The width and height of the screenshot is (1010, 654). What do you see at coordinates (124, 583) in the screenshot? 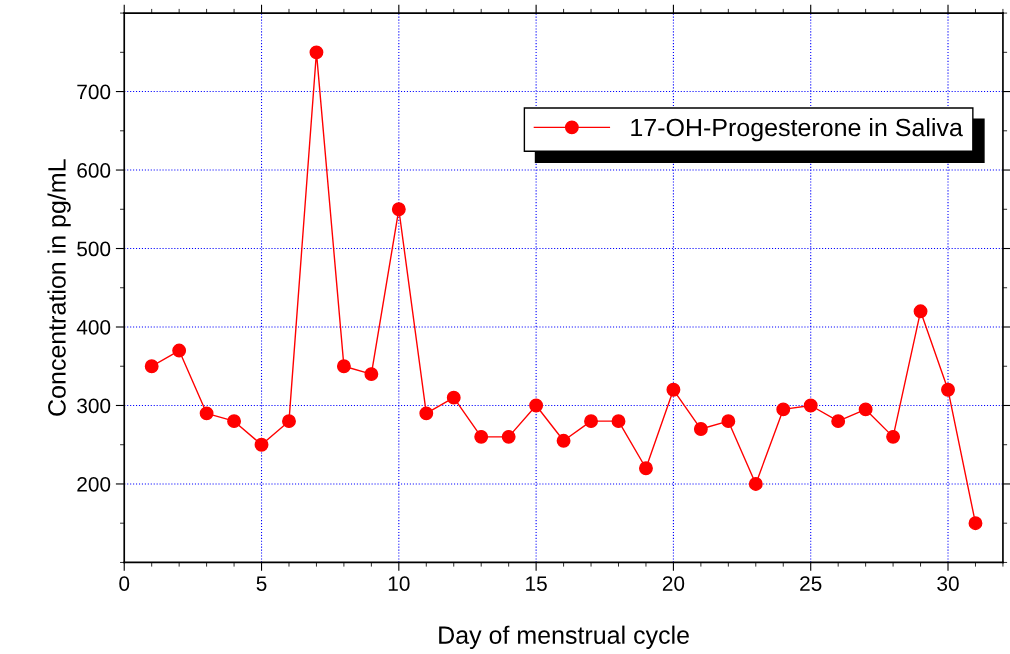
I see `x-tick-label: 0` at bounding box center [124, 583].